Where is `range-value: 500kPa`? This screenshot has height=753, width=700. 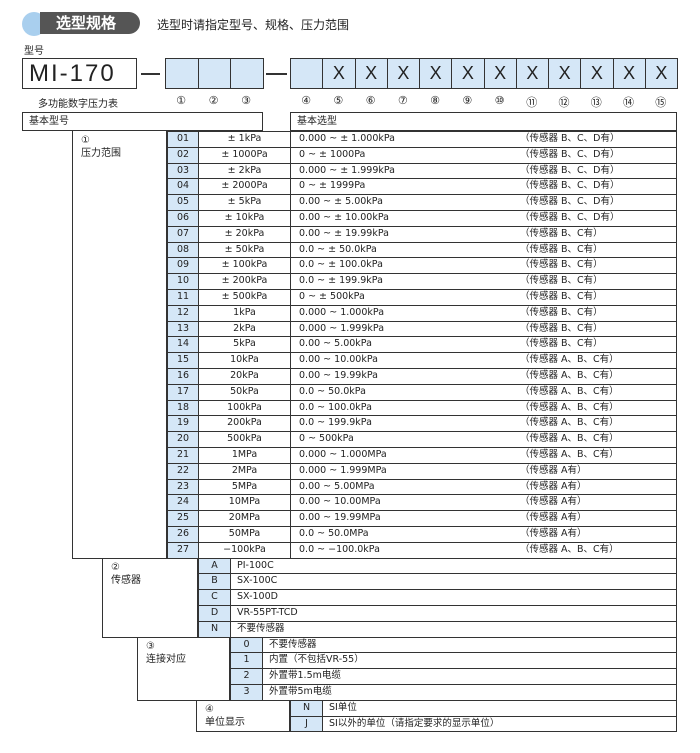
range-value: 500kPa is located at coordinates (244, 439).